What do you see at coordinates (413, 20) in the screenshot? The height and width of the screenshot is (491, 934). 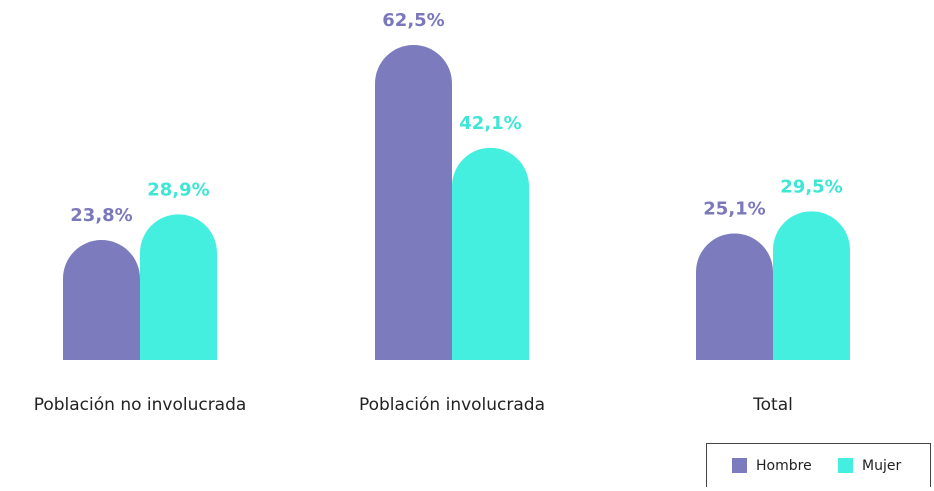 I see `value-label: 62,5%` at bounding box center [413, 20].